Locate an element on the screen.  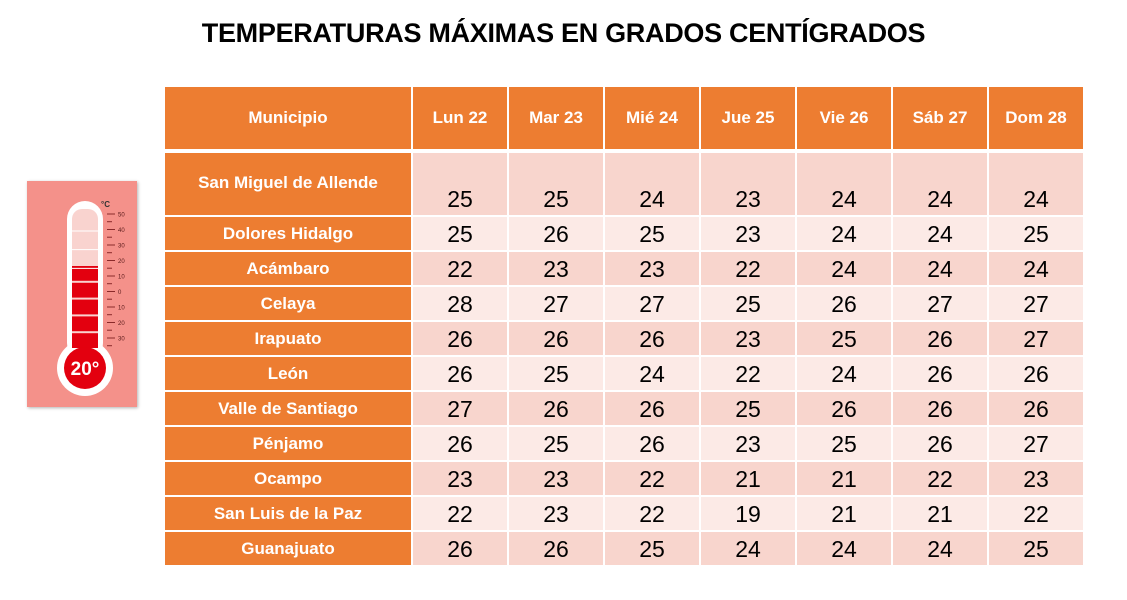
municipio-name: San Luis de la Paz is located at coordinates (288, 513).